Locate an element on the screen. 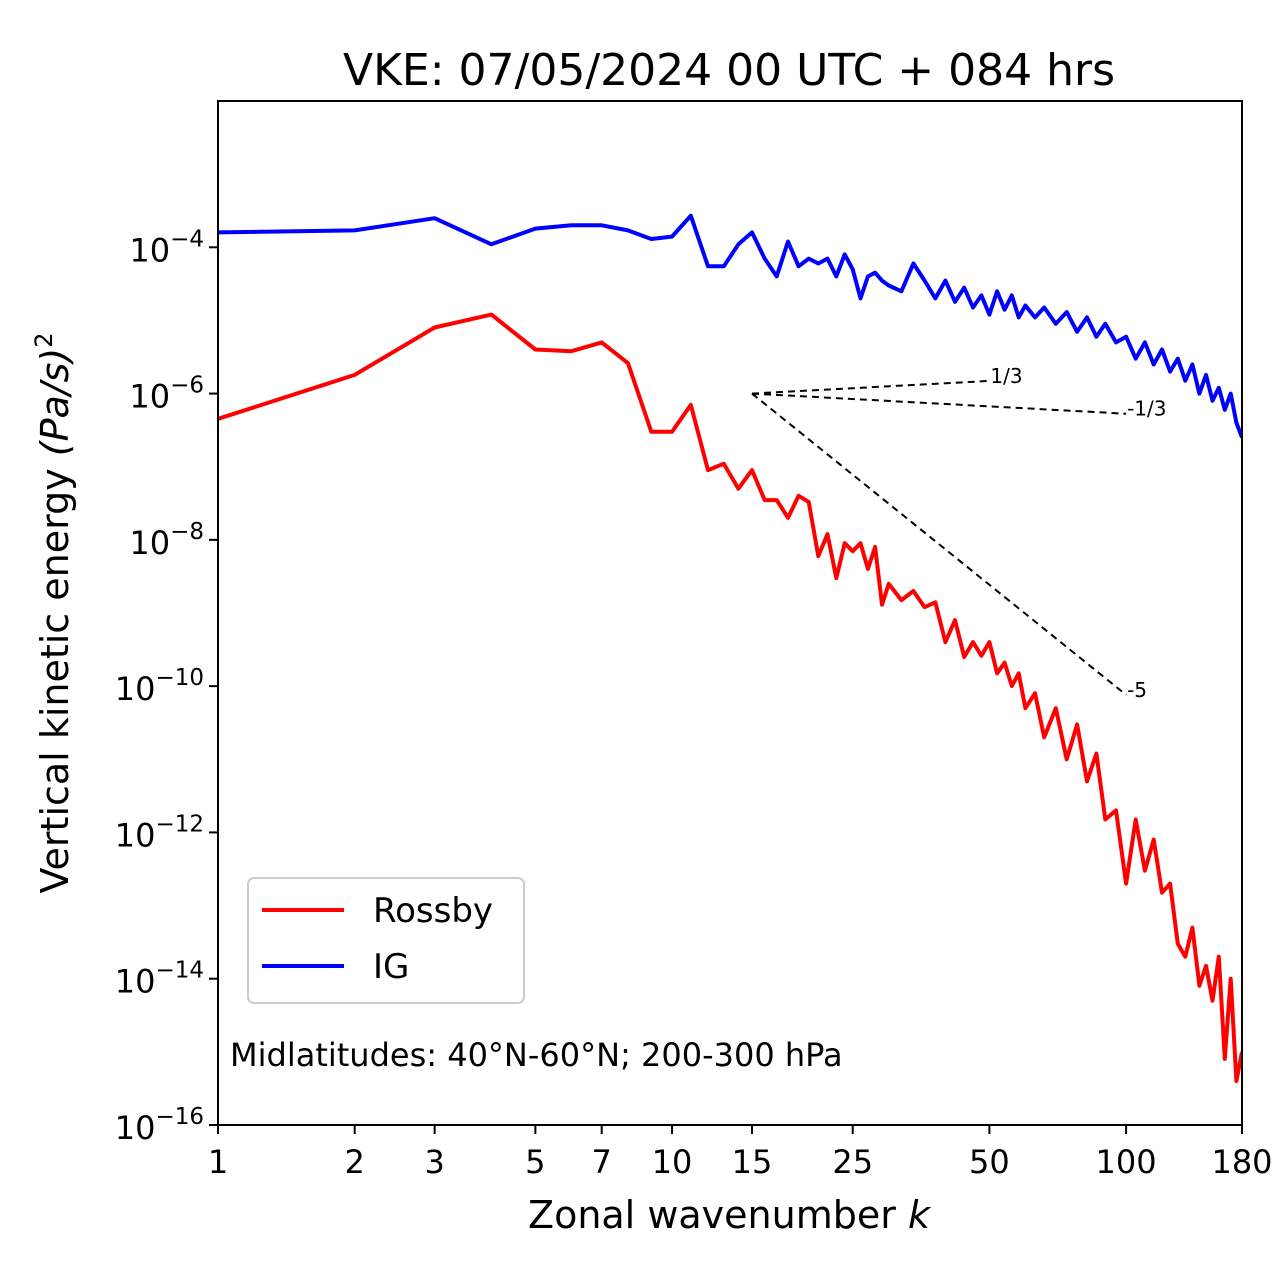 This screenshot has height=1288, width=1280. reference-slope-label-2: -1/3 is located at coordinates (1146, 409).